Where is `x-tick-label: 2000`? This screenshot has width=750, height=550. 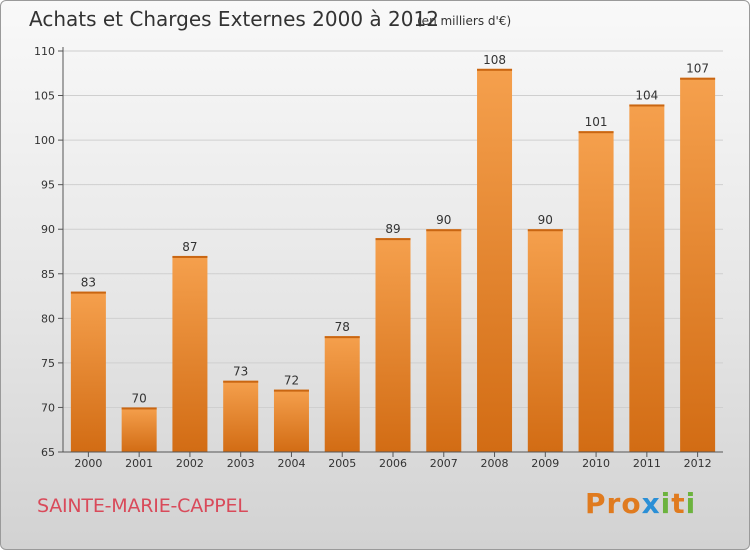
x-tick-label: 2000 is located at coordinates (88, 463).